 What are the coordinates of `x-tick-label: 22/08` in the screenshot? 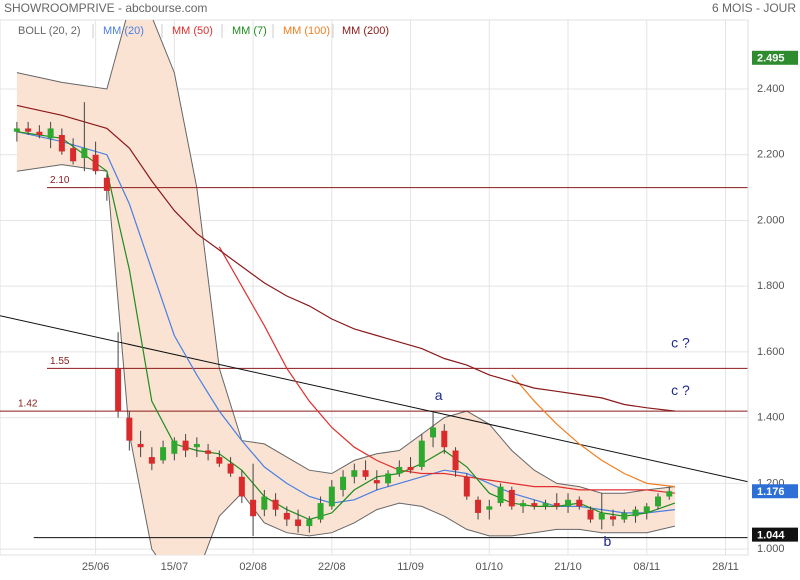 It's located at (332, 567).